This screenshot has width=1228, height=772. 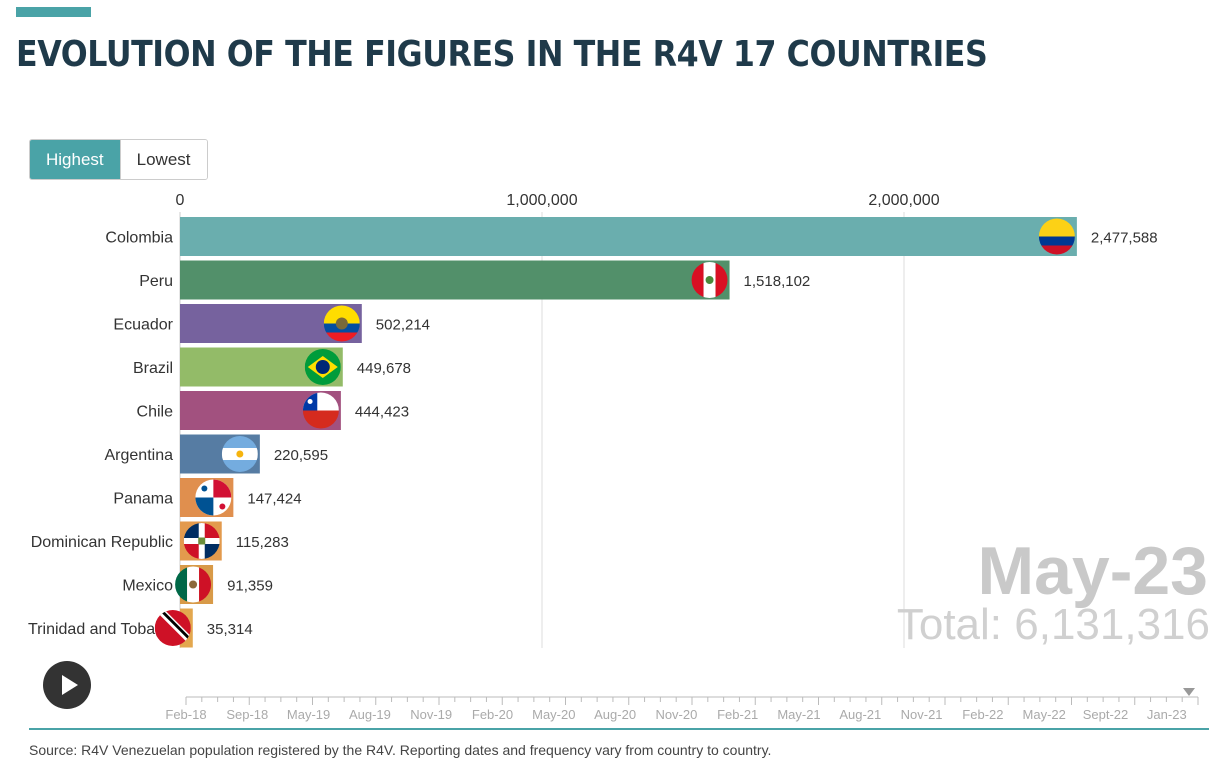 I want to click on value-label: 1,518,102, so click(x=777, y=281).